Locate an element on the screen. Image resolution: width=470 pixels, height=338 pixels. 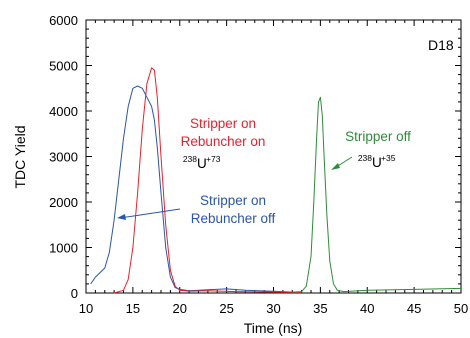
x-tick-label: 35 is located at coordinates (320, 308).